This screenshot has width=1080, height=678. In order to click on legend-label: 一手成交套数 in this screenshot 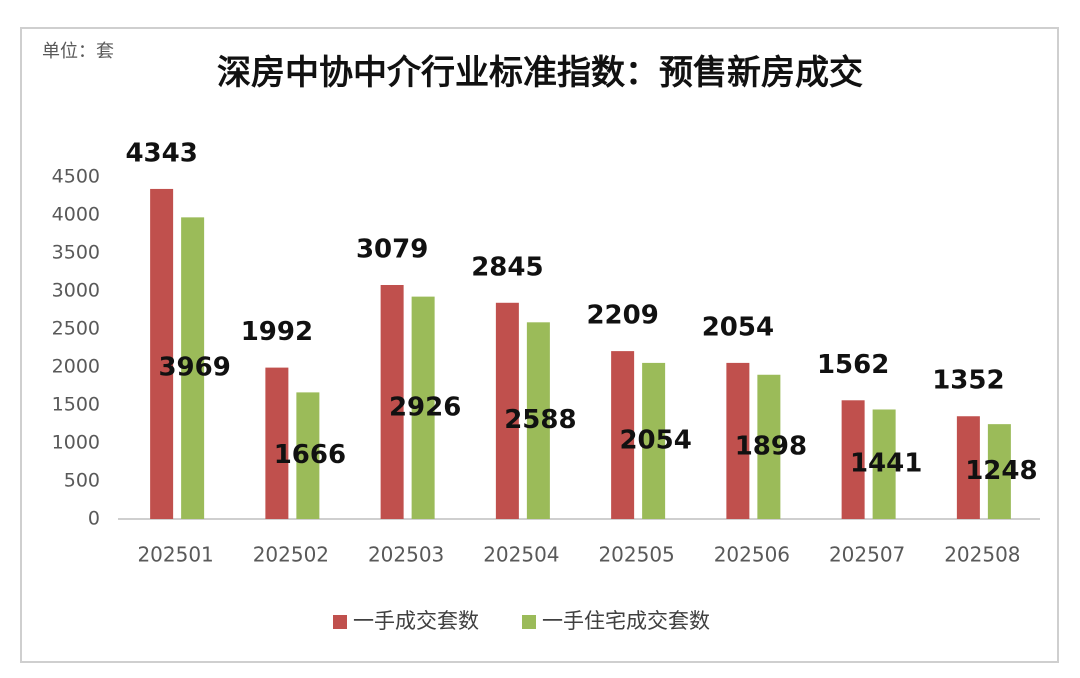, I will do `click(416, 621)`.